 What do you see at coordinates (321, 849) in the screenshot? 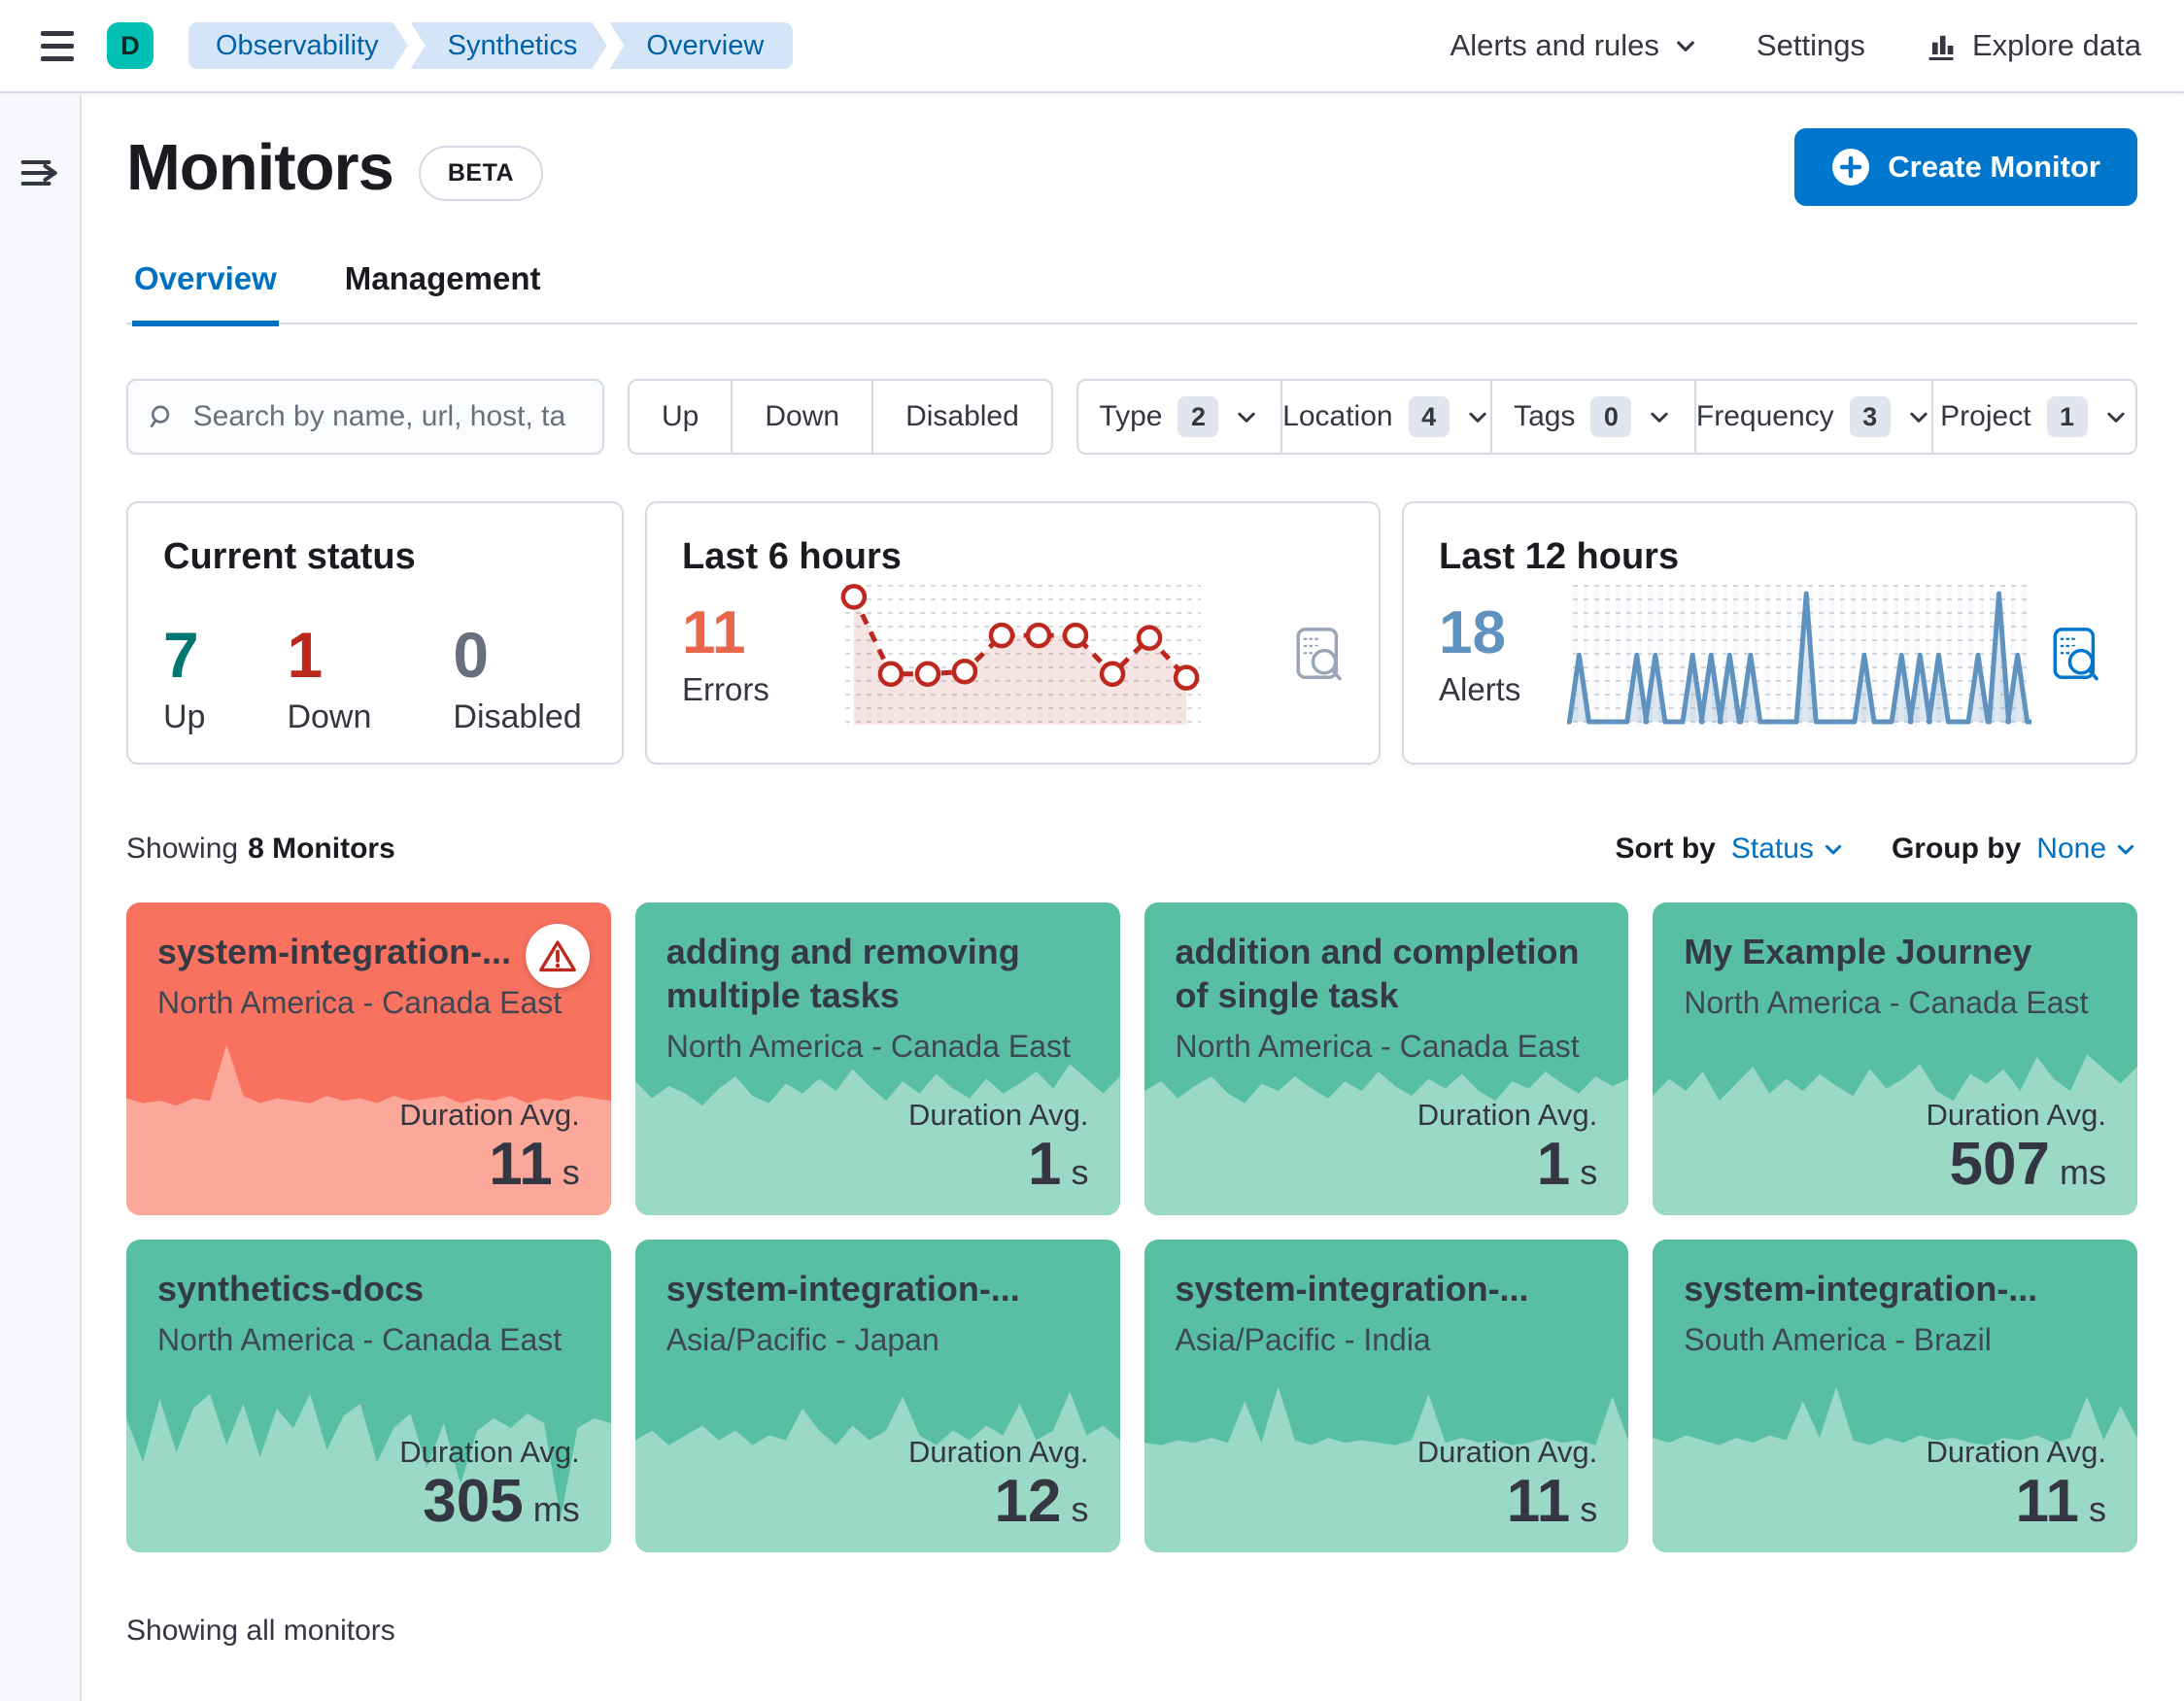
I see `showing-count: 8 Monitors` at bounding box center [321, 849].